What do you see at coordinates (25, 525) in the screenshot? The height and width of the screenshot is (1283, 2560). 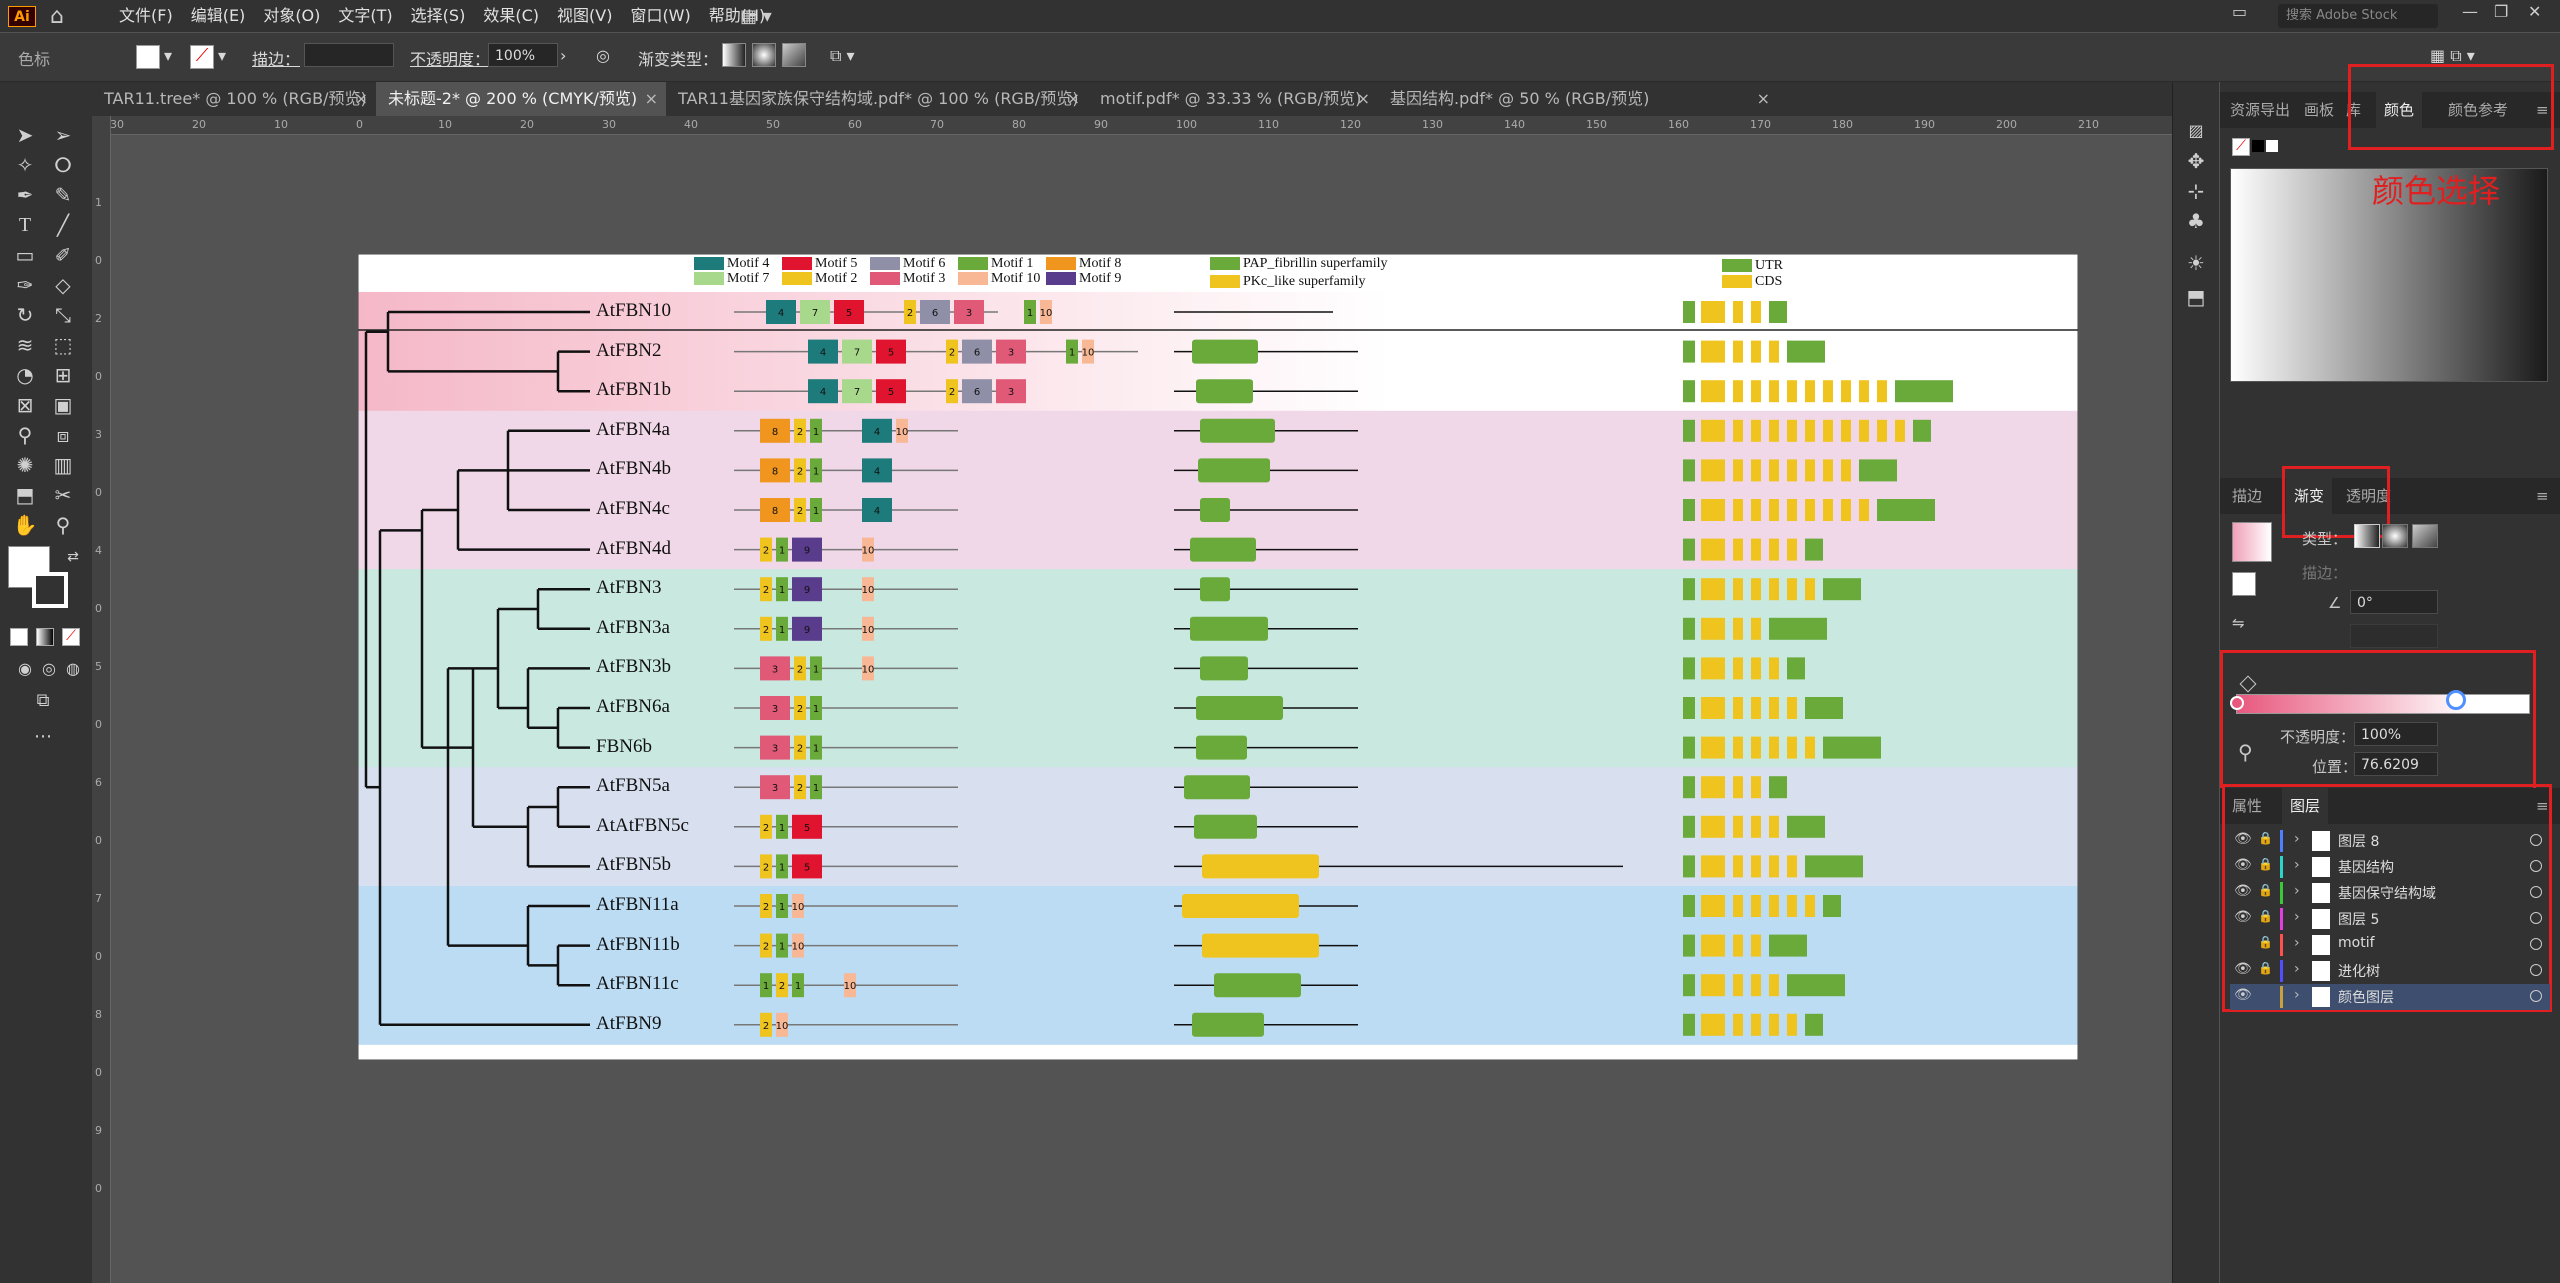 I see `hand-tool-icon: ✋` at bounding box center [25, 525].